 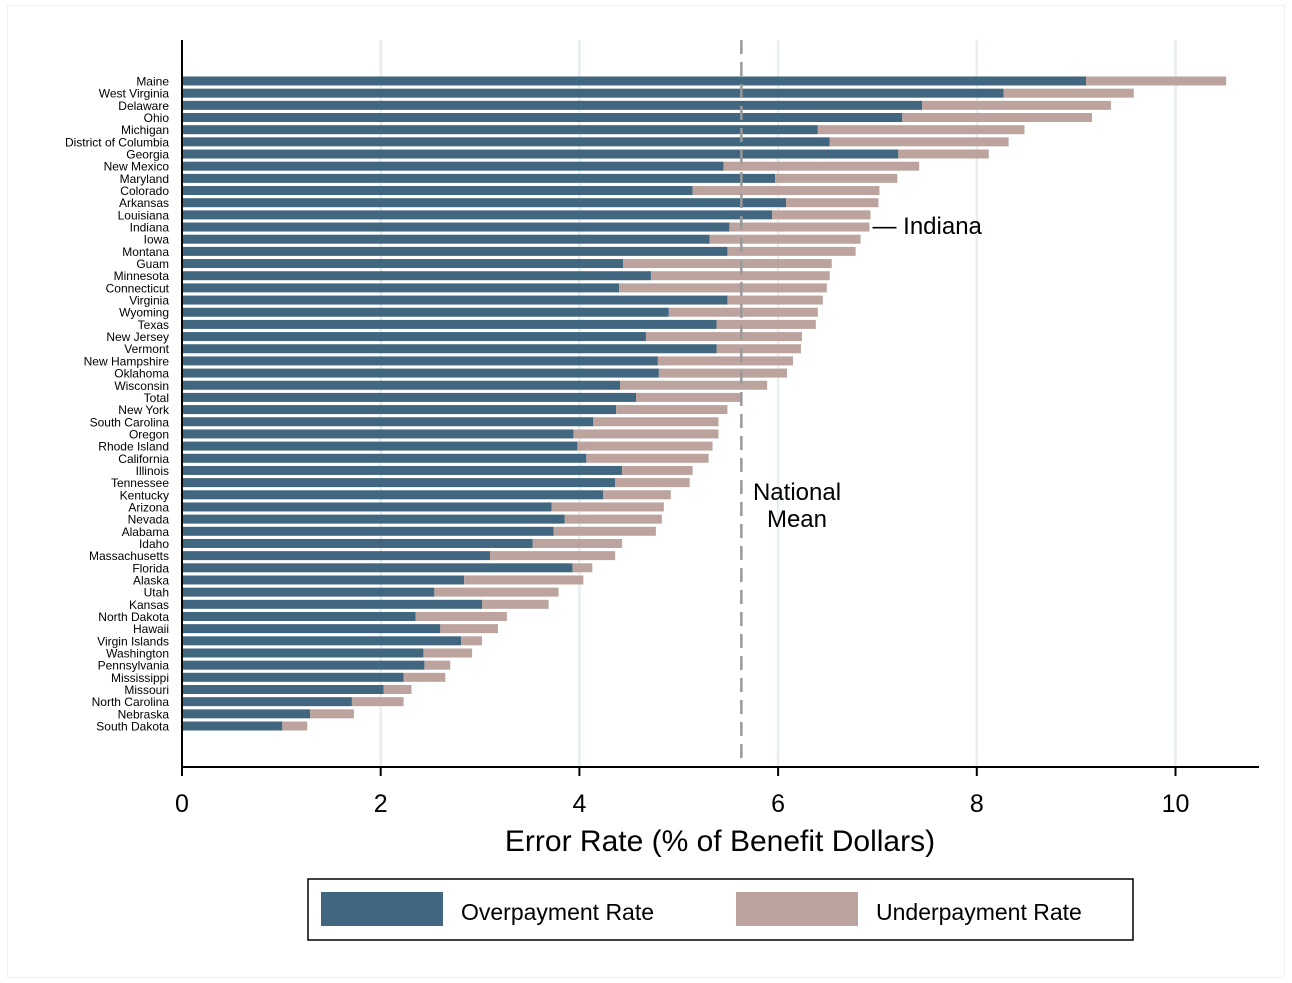 I want to click on bar-underpayment-new-hampshire, so click(x=725, y=361).